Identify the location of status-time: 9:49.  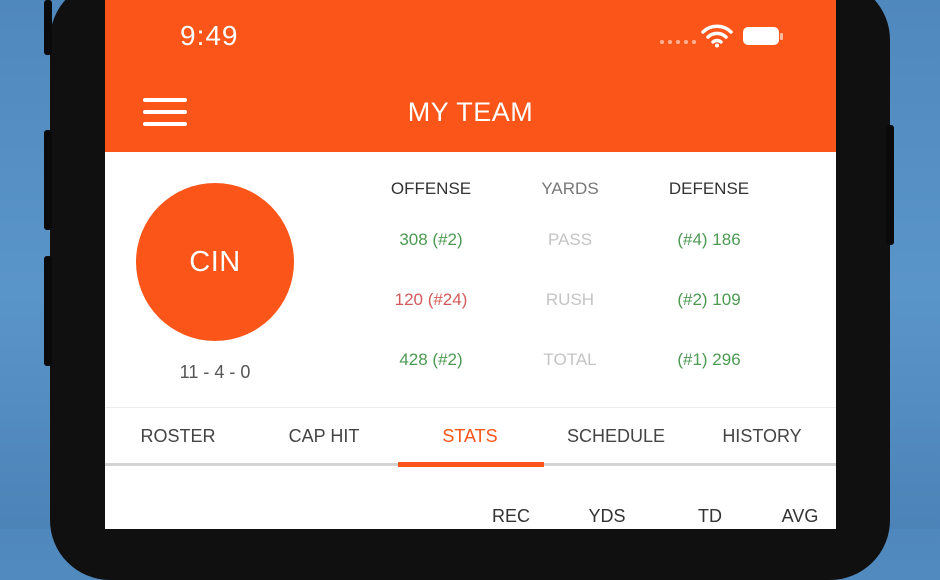
(209, 35).